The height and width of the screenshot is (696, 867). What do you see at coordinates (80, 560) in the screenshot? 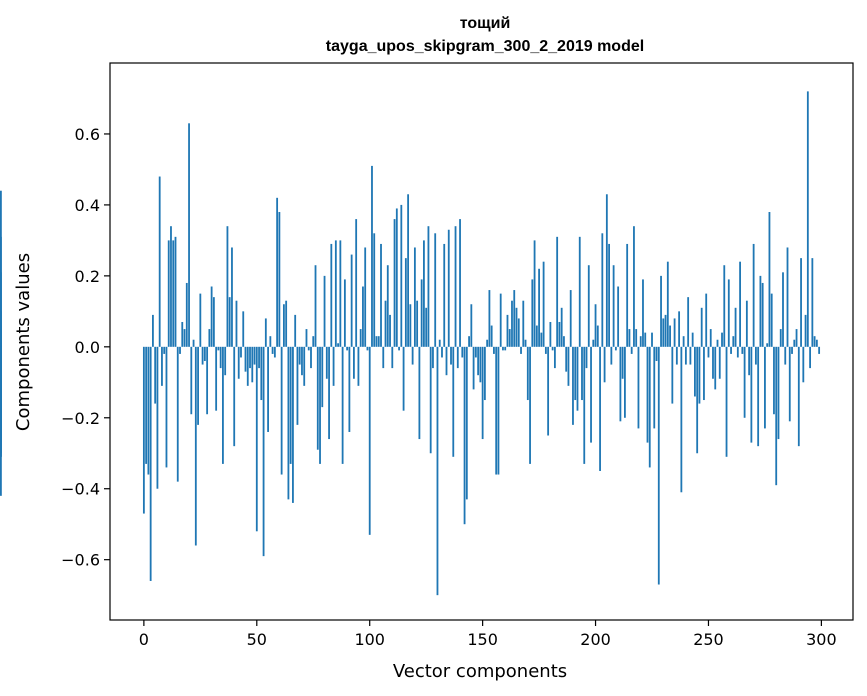
I see `y-tick-label: −0.6` at bounding box center [80, 560].